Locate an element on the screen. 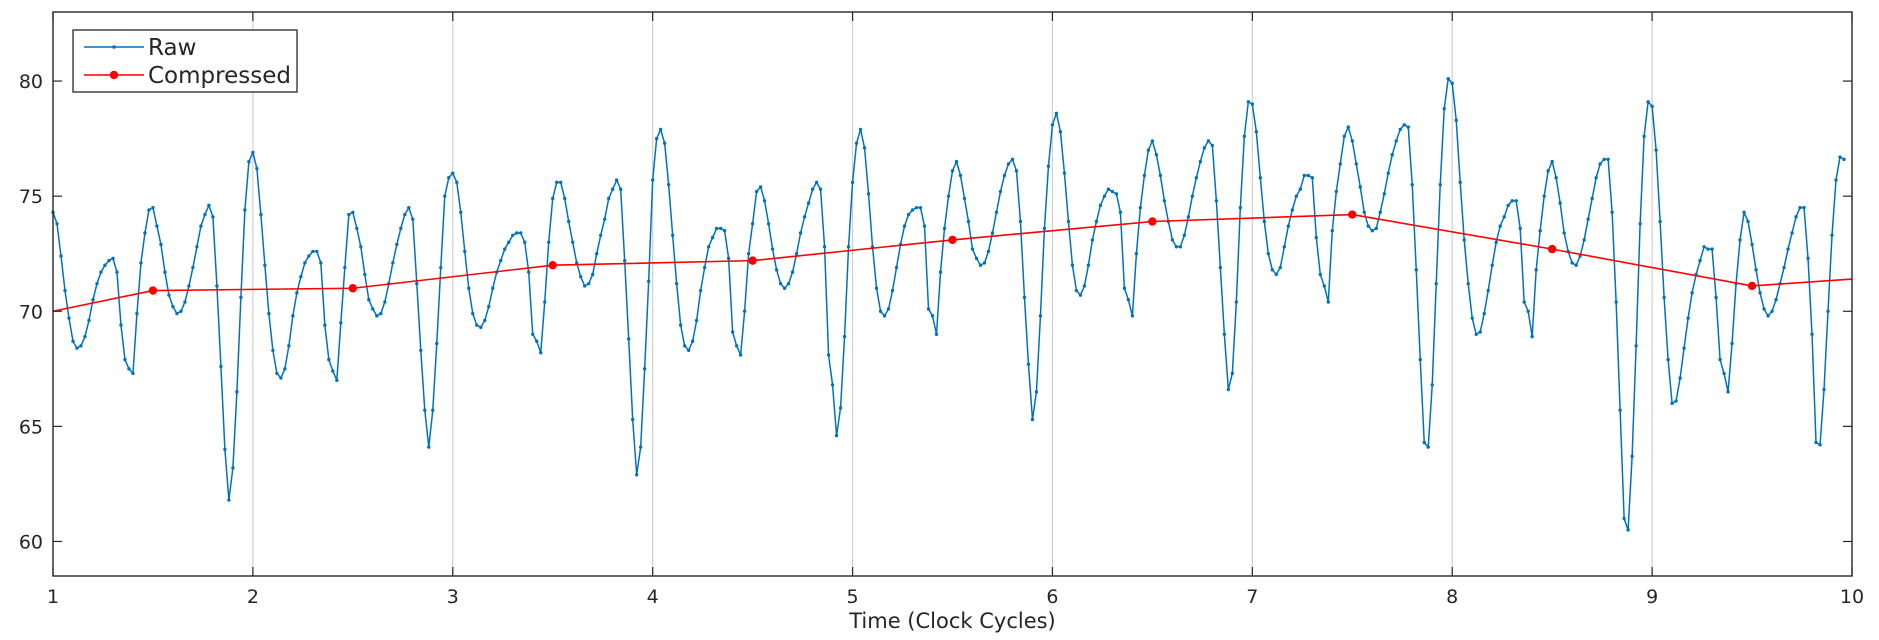  y-tick-label: 65 is located at coordinates (31, 427).